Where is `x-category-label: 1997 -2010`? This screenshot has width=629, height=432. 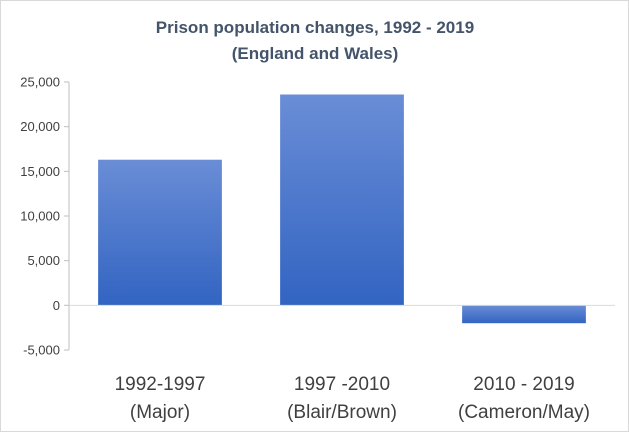 x-category-label: 1997 -2010 is located at coordinates (342, 384).